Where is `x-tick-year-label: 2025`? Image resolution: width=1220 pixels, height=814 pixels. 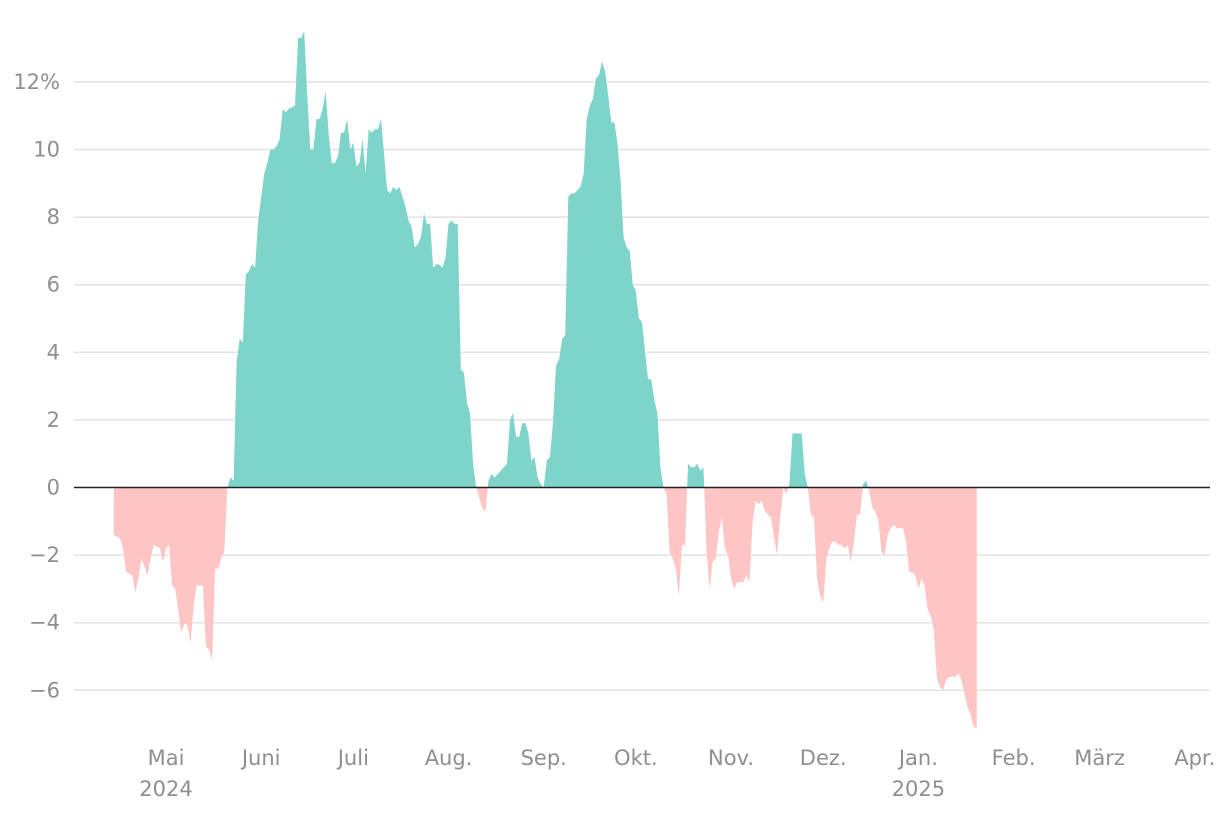 x-tick-year-label: 2025 is located at coordinates (918, 789).